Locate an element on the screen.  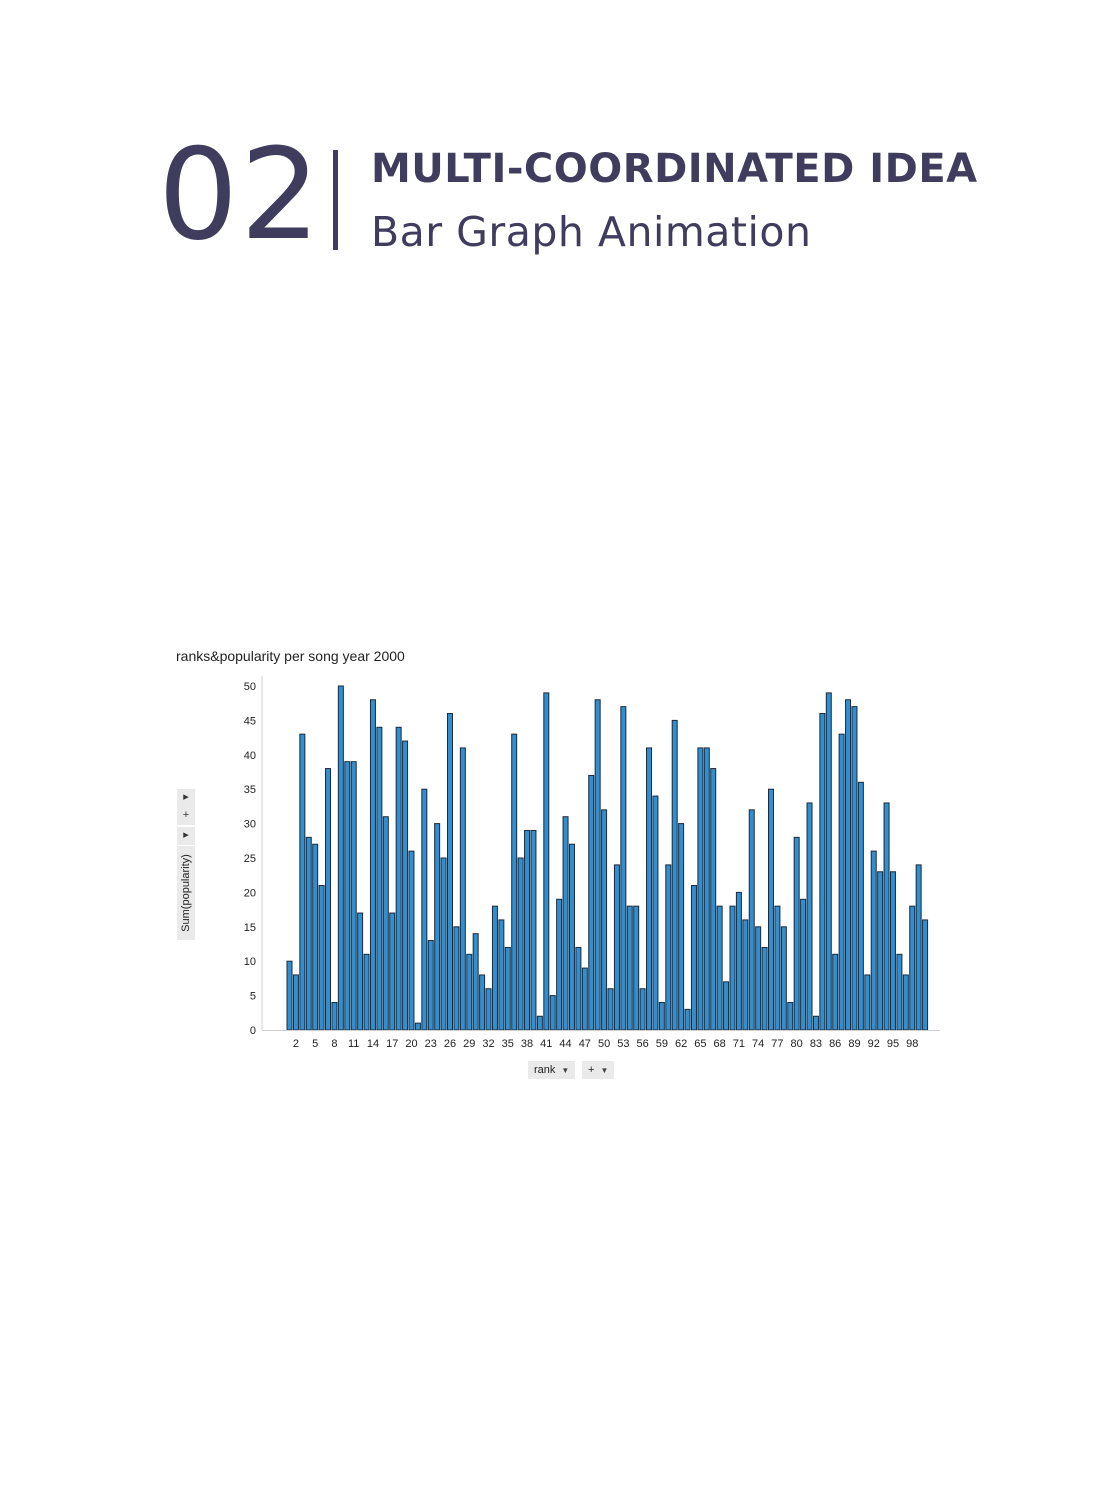
x-tick-label: 17 is located at coordinates (392, 1044).